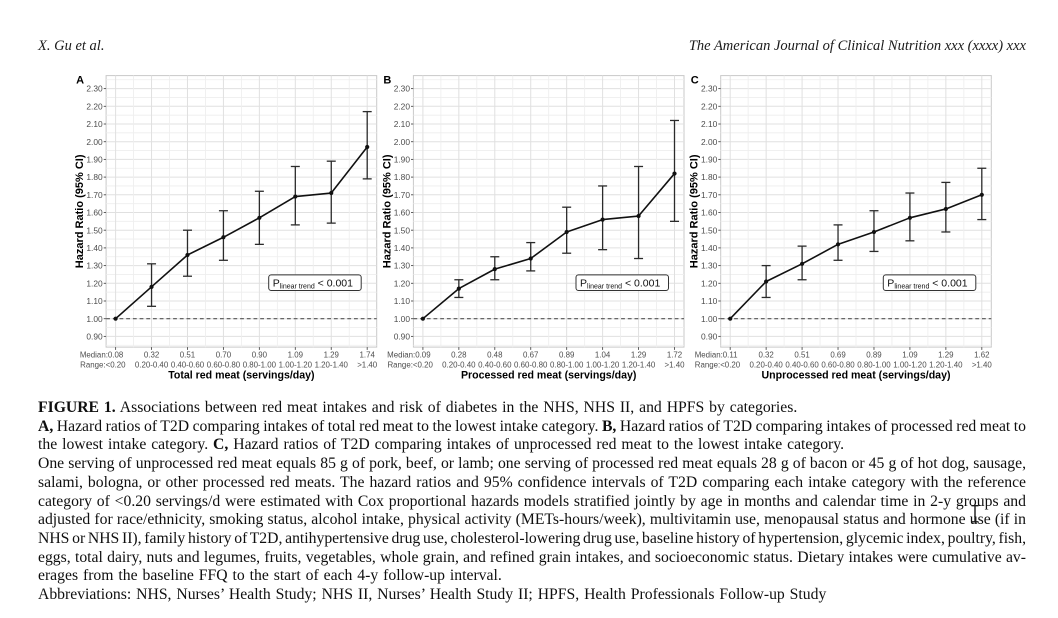  What do you see at coordinates (695, 81) in the screenshot?
I see `panel-letter: C` at bounding box center [695, 81].